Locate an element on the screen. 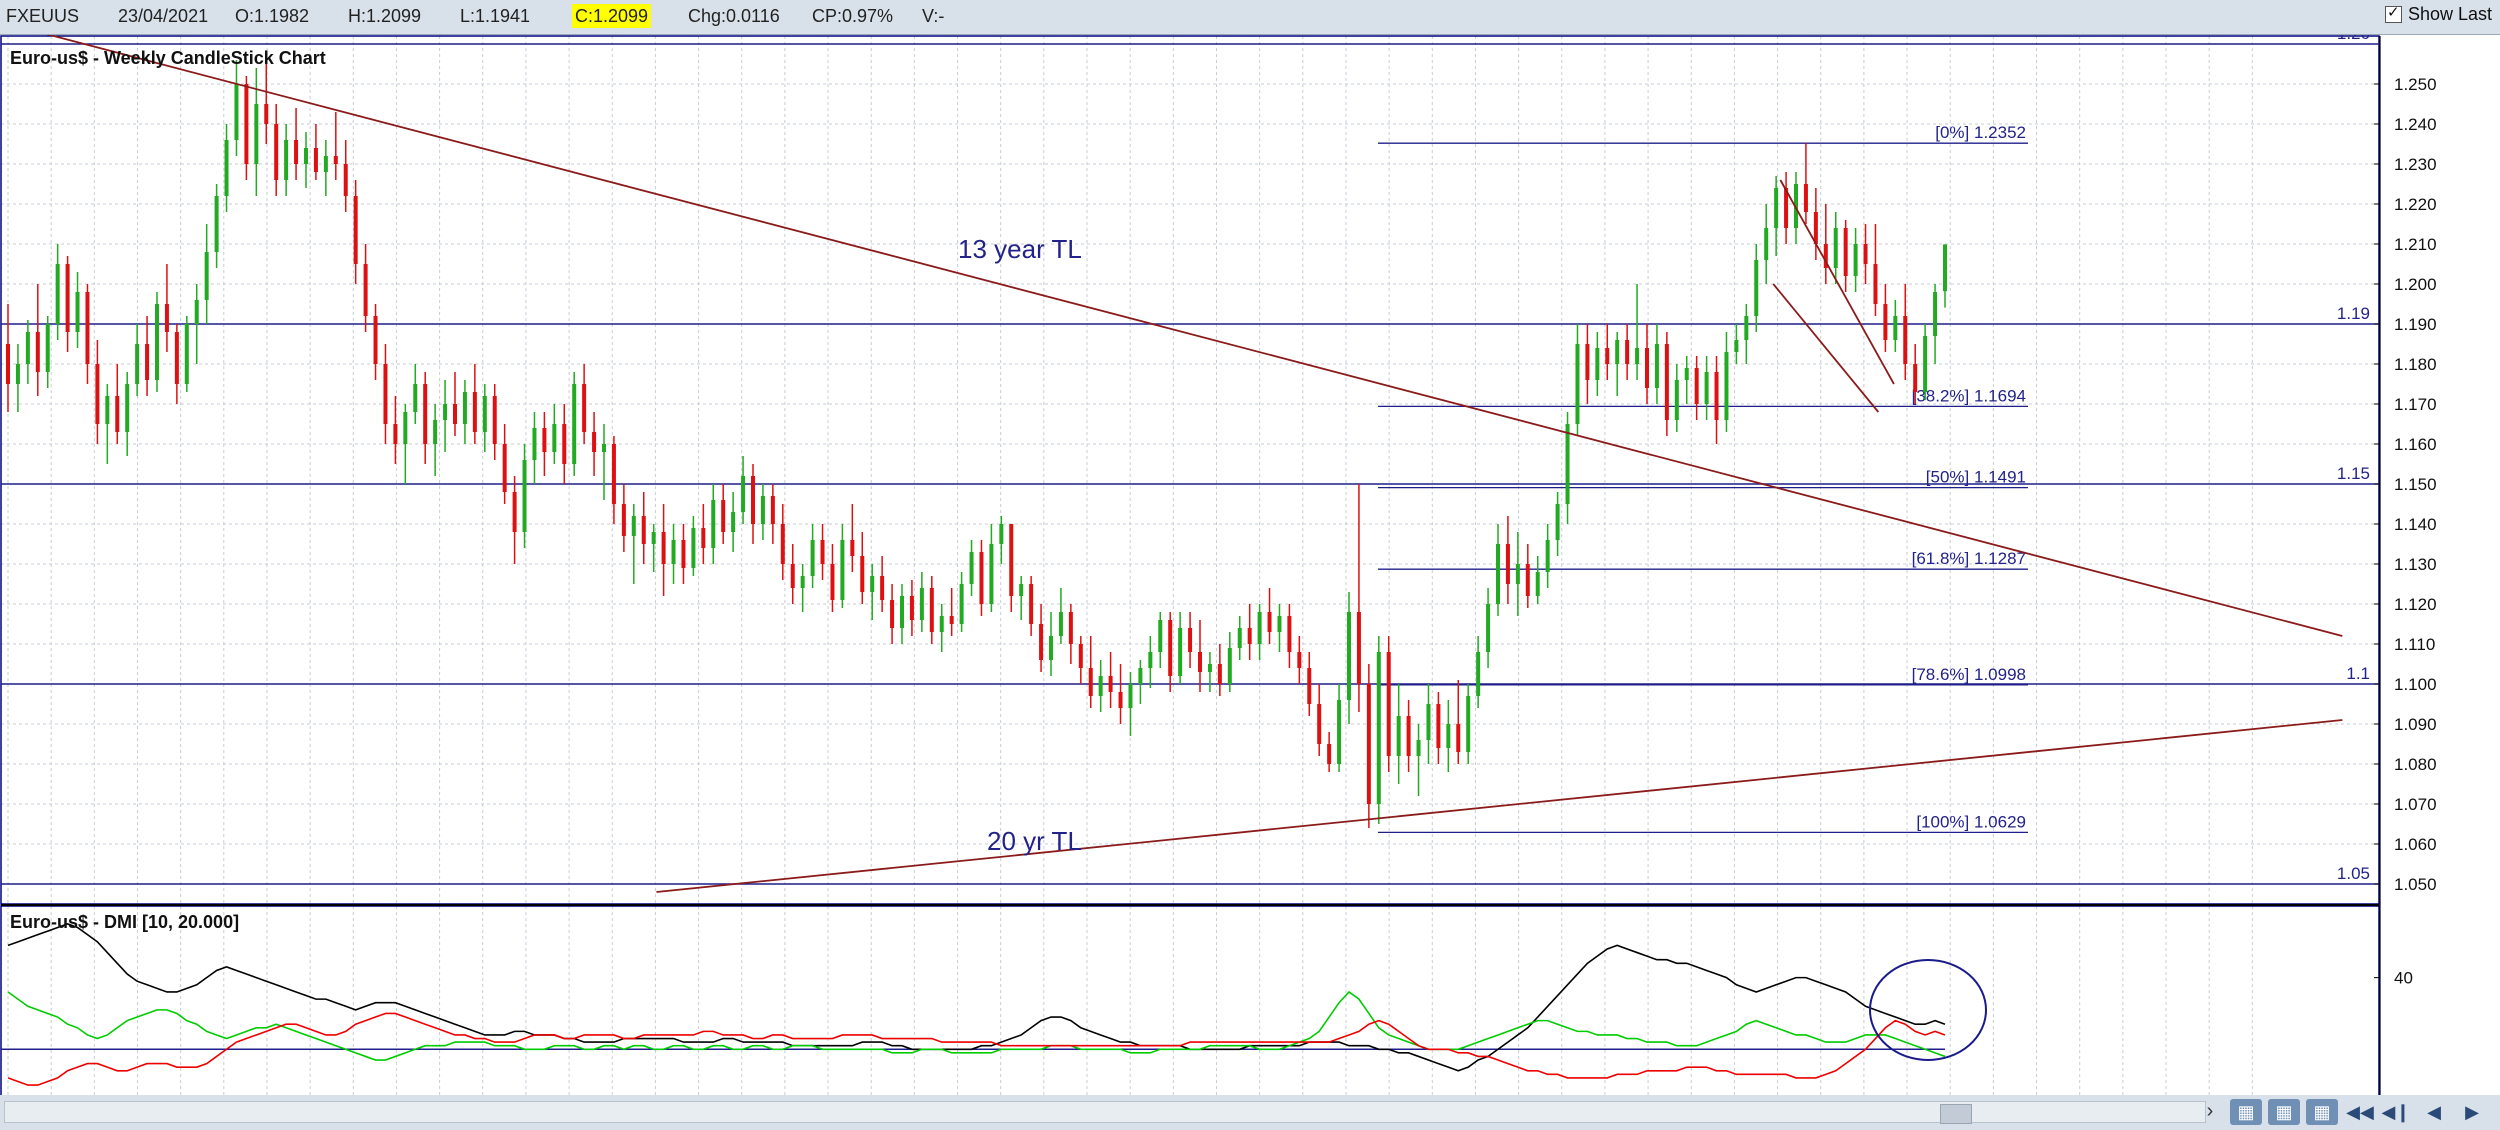 Image resolution: width=2500 pixels, height=1130 pixels. date-label: 23/04/2021 is located at coordinates (163, 16).